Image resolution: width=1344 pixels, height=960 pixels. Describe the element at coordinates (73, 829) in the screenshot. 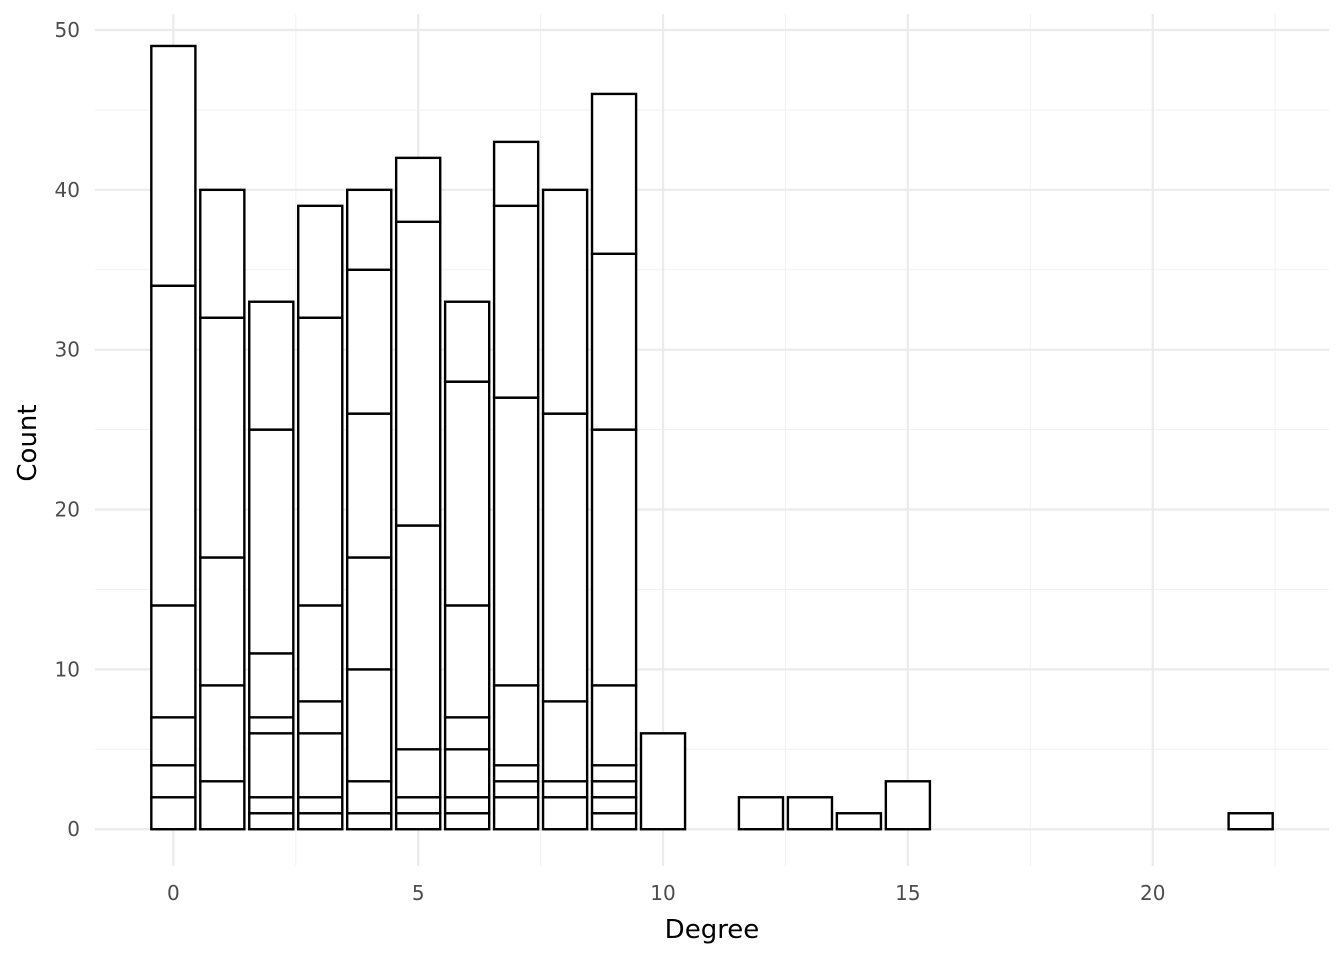

I see `y-tick-label: 0` at that location.